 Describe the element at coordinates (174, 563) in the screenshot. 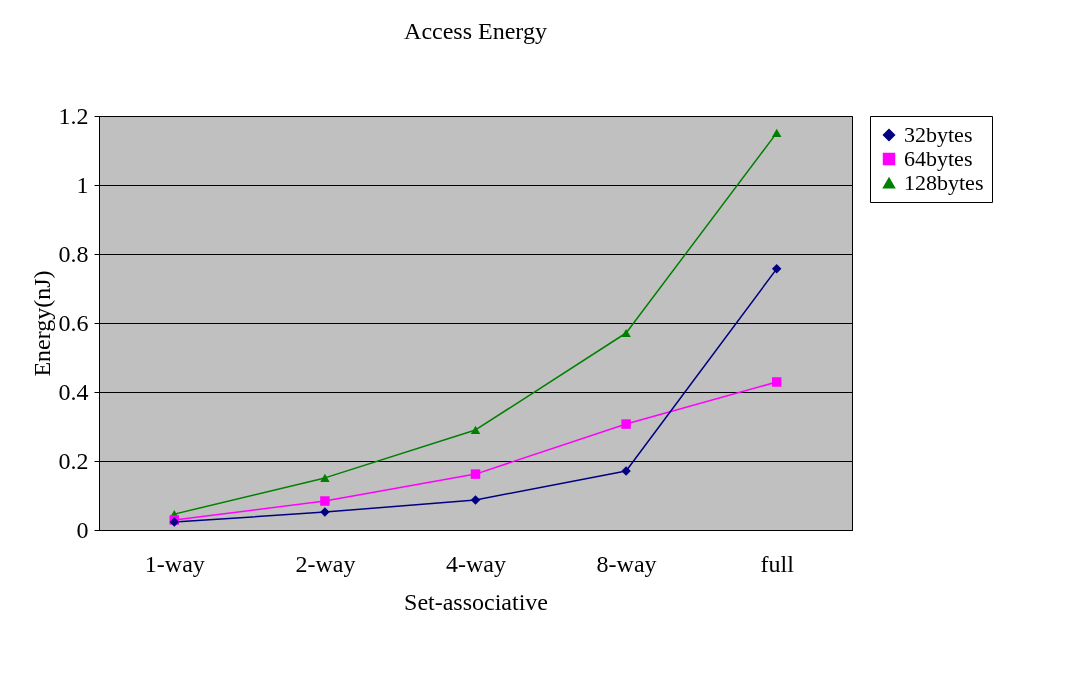

I see `x-tick-label: 1-way` at that location.